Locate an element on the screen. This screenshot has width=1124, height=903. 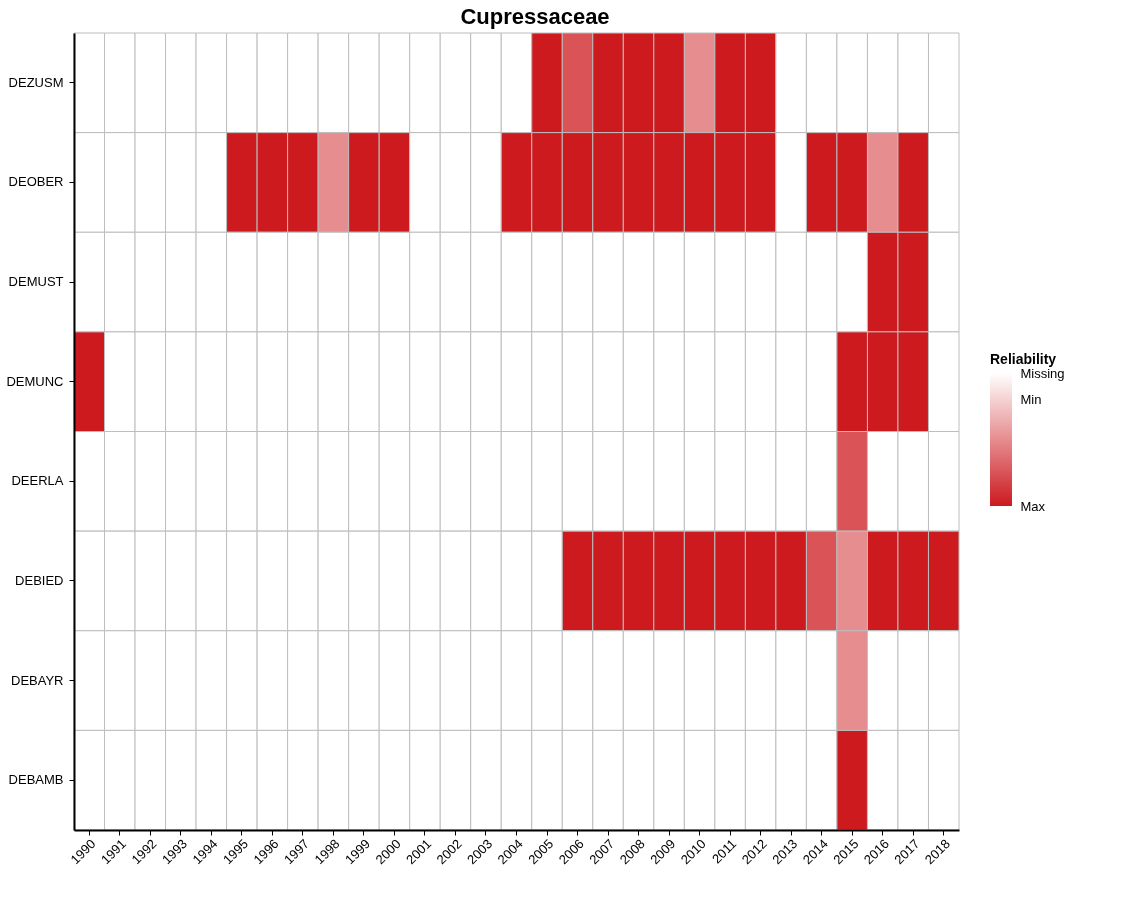
y-tick-label: DEZUSM is located at coordinates (36, 82).